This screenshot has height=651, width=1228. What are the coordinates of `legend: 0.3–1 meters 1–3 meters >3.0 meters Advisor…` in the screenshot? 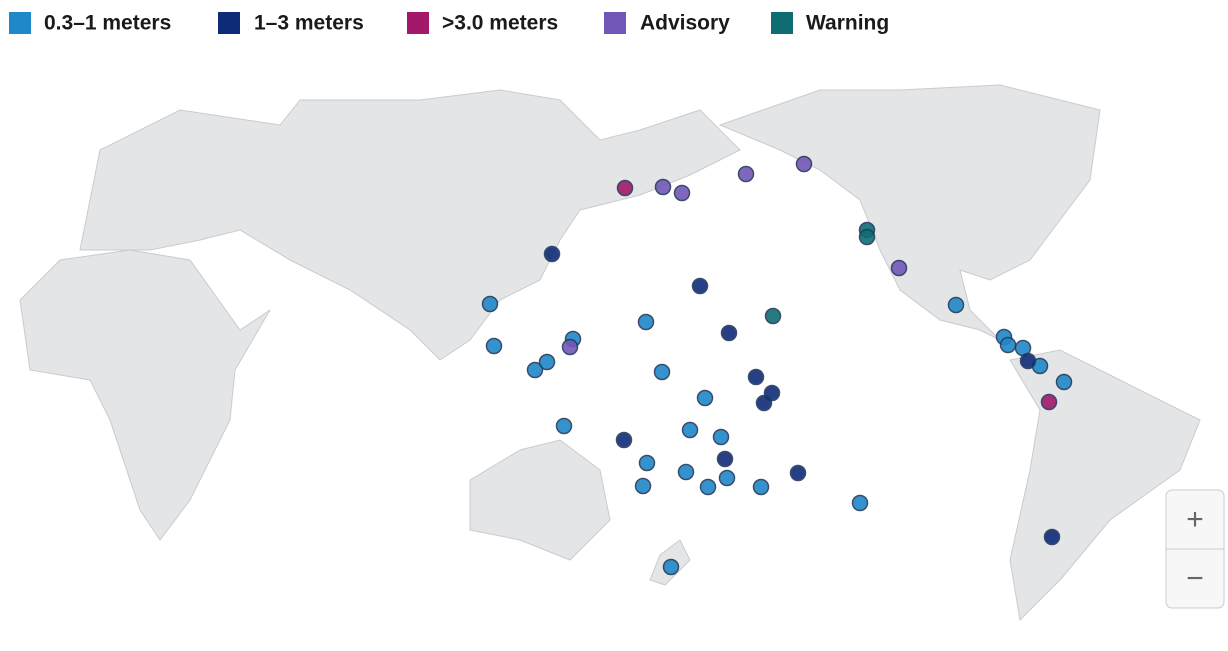 It's located at (449, 23).